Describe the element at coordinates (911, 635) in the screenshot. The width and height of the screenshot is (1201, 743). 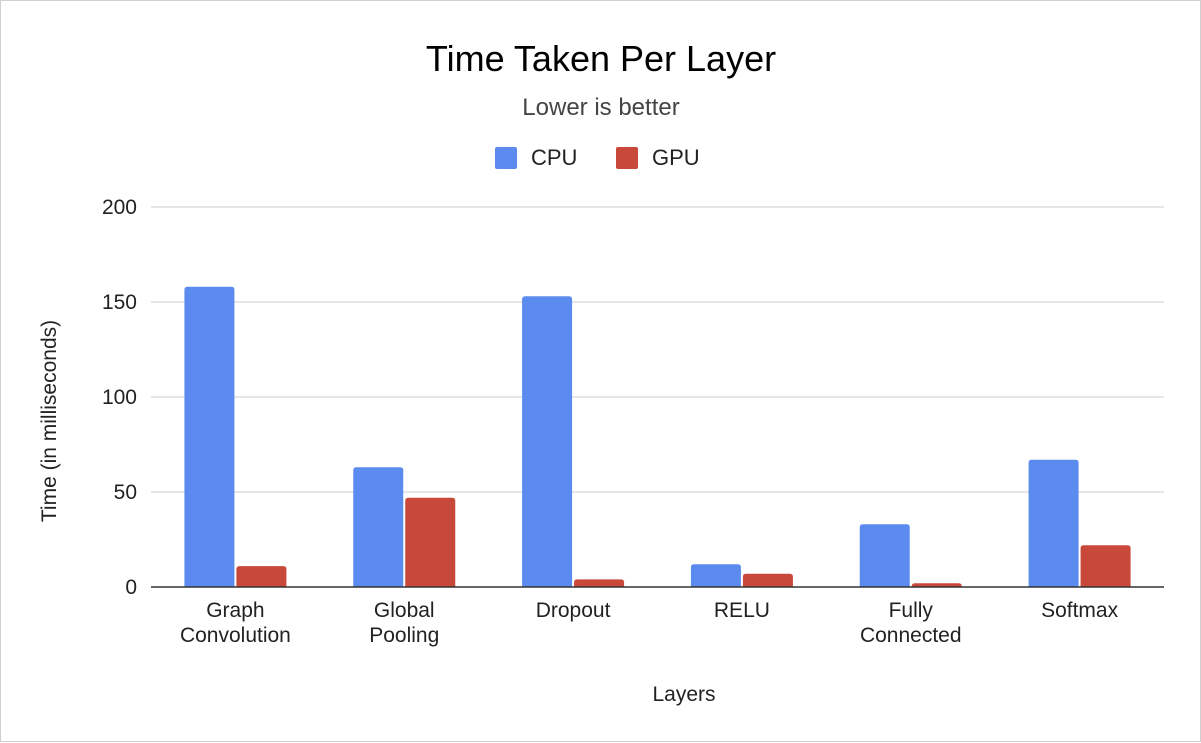
I see `x-tick-line: Connected` at that location.